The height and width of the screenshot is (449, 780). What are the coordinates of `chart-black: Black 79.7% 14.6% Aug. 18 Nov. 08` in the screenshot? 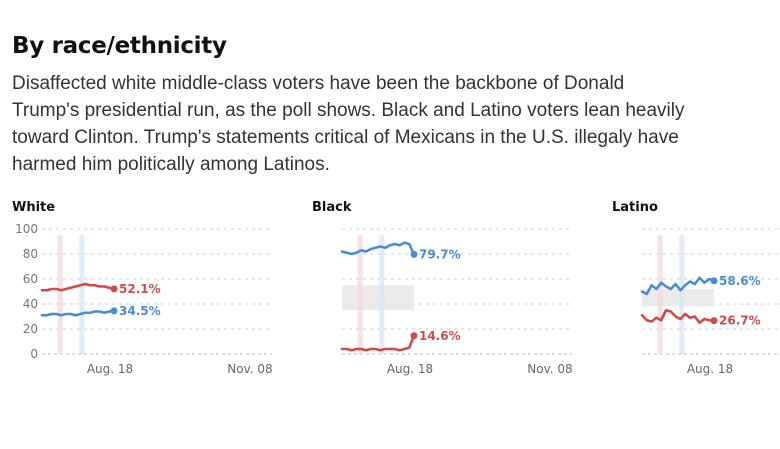 It's located at (447, 290).